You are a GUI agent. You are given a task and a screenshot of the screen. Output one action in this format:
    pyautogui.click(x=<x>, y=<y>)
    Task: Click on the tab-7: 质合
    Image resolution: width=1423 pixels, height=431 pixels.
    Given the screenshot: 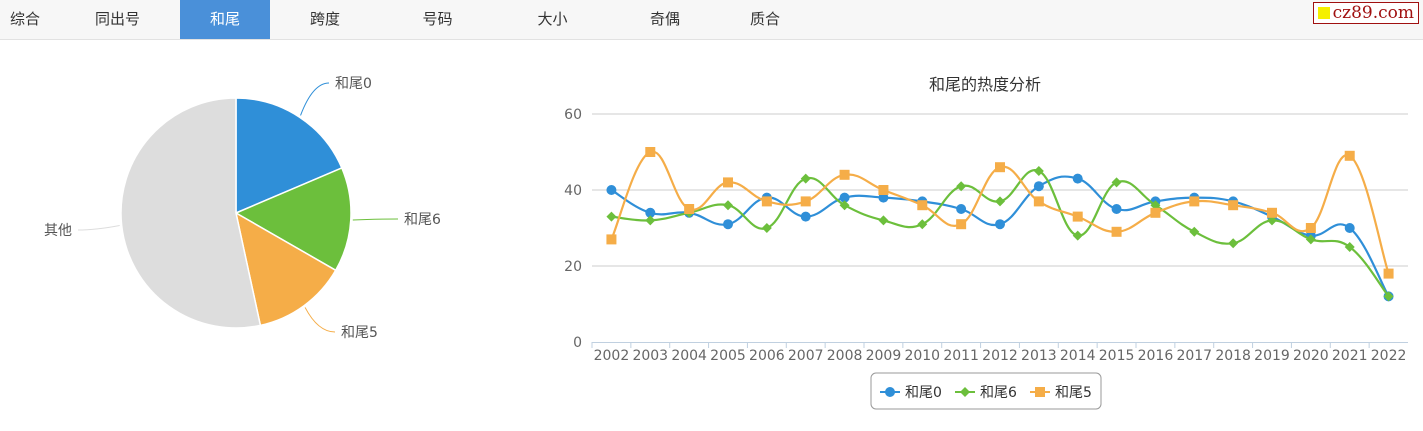 What is the action you would take?
    pyautogui.click(x=764, y=19)
    